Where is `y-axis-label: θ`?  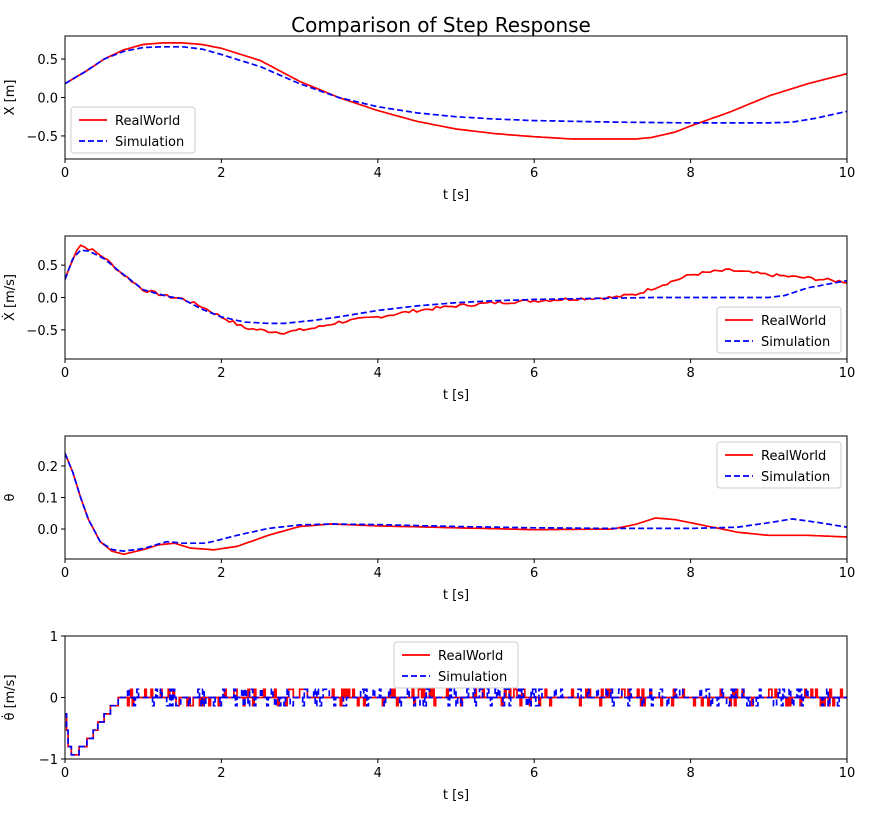 y-axis-label: θ is located at coordinates (10, 497).